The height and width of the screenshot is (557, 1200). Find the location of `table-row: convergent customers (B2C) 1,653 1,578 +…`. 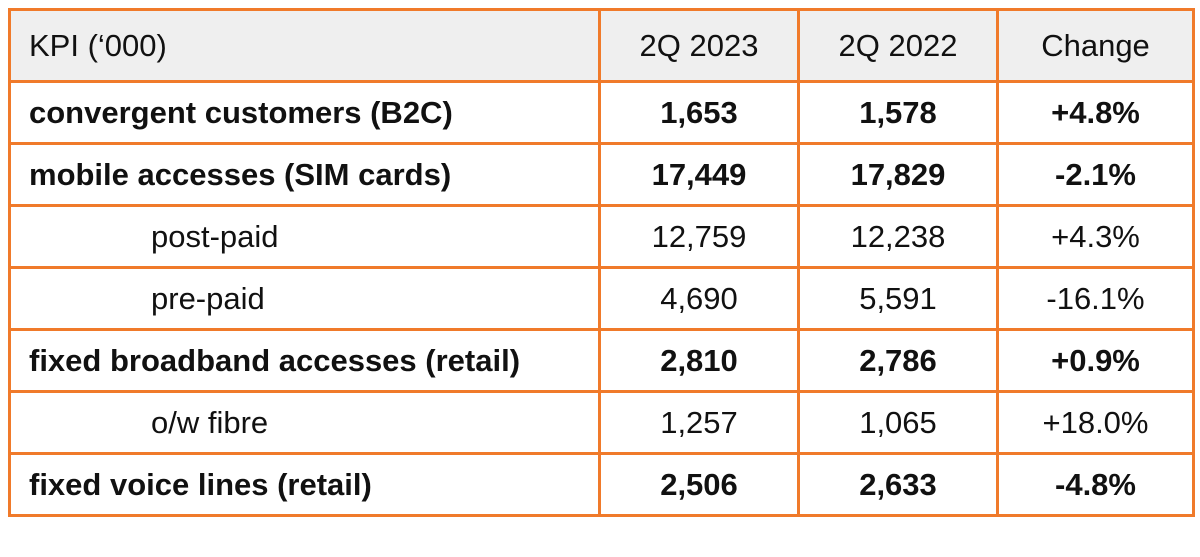

table-row: convergent customers (B2C) 1,653 1,578 +… is located at coordinates (601, 112).